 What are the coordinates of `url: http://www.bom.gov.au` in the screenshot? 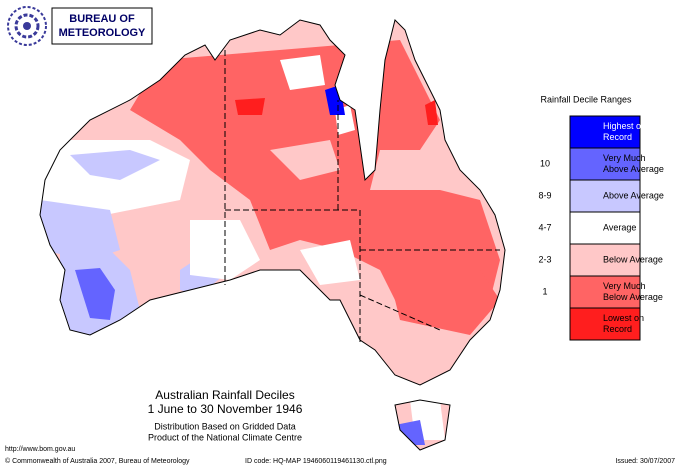 It's located at (40, 449).